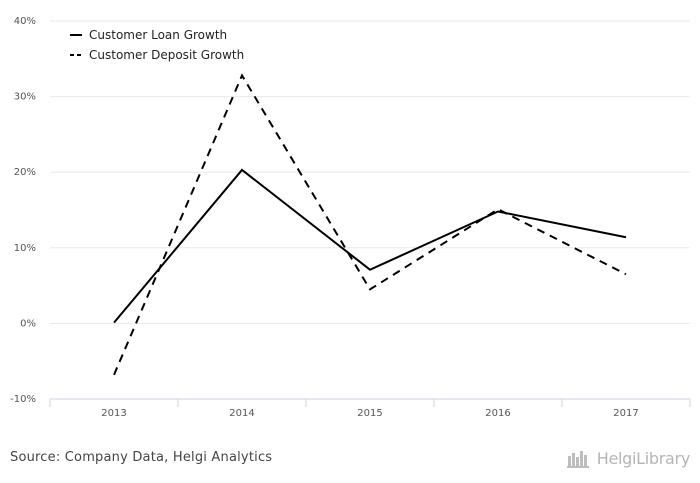 The height and width of the screenshot is (483, 700). I want to click on x-axis: 2013 2014 2015 2016 2017, so click(370, 408).